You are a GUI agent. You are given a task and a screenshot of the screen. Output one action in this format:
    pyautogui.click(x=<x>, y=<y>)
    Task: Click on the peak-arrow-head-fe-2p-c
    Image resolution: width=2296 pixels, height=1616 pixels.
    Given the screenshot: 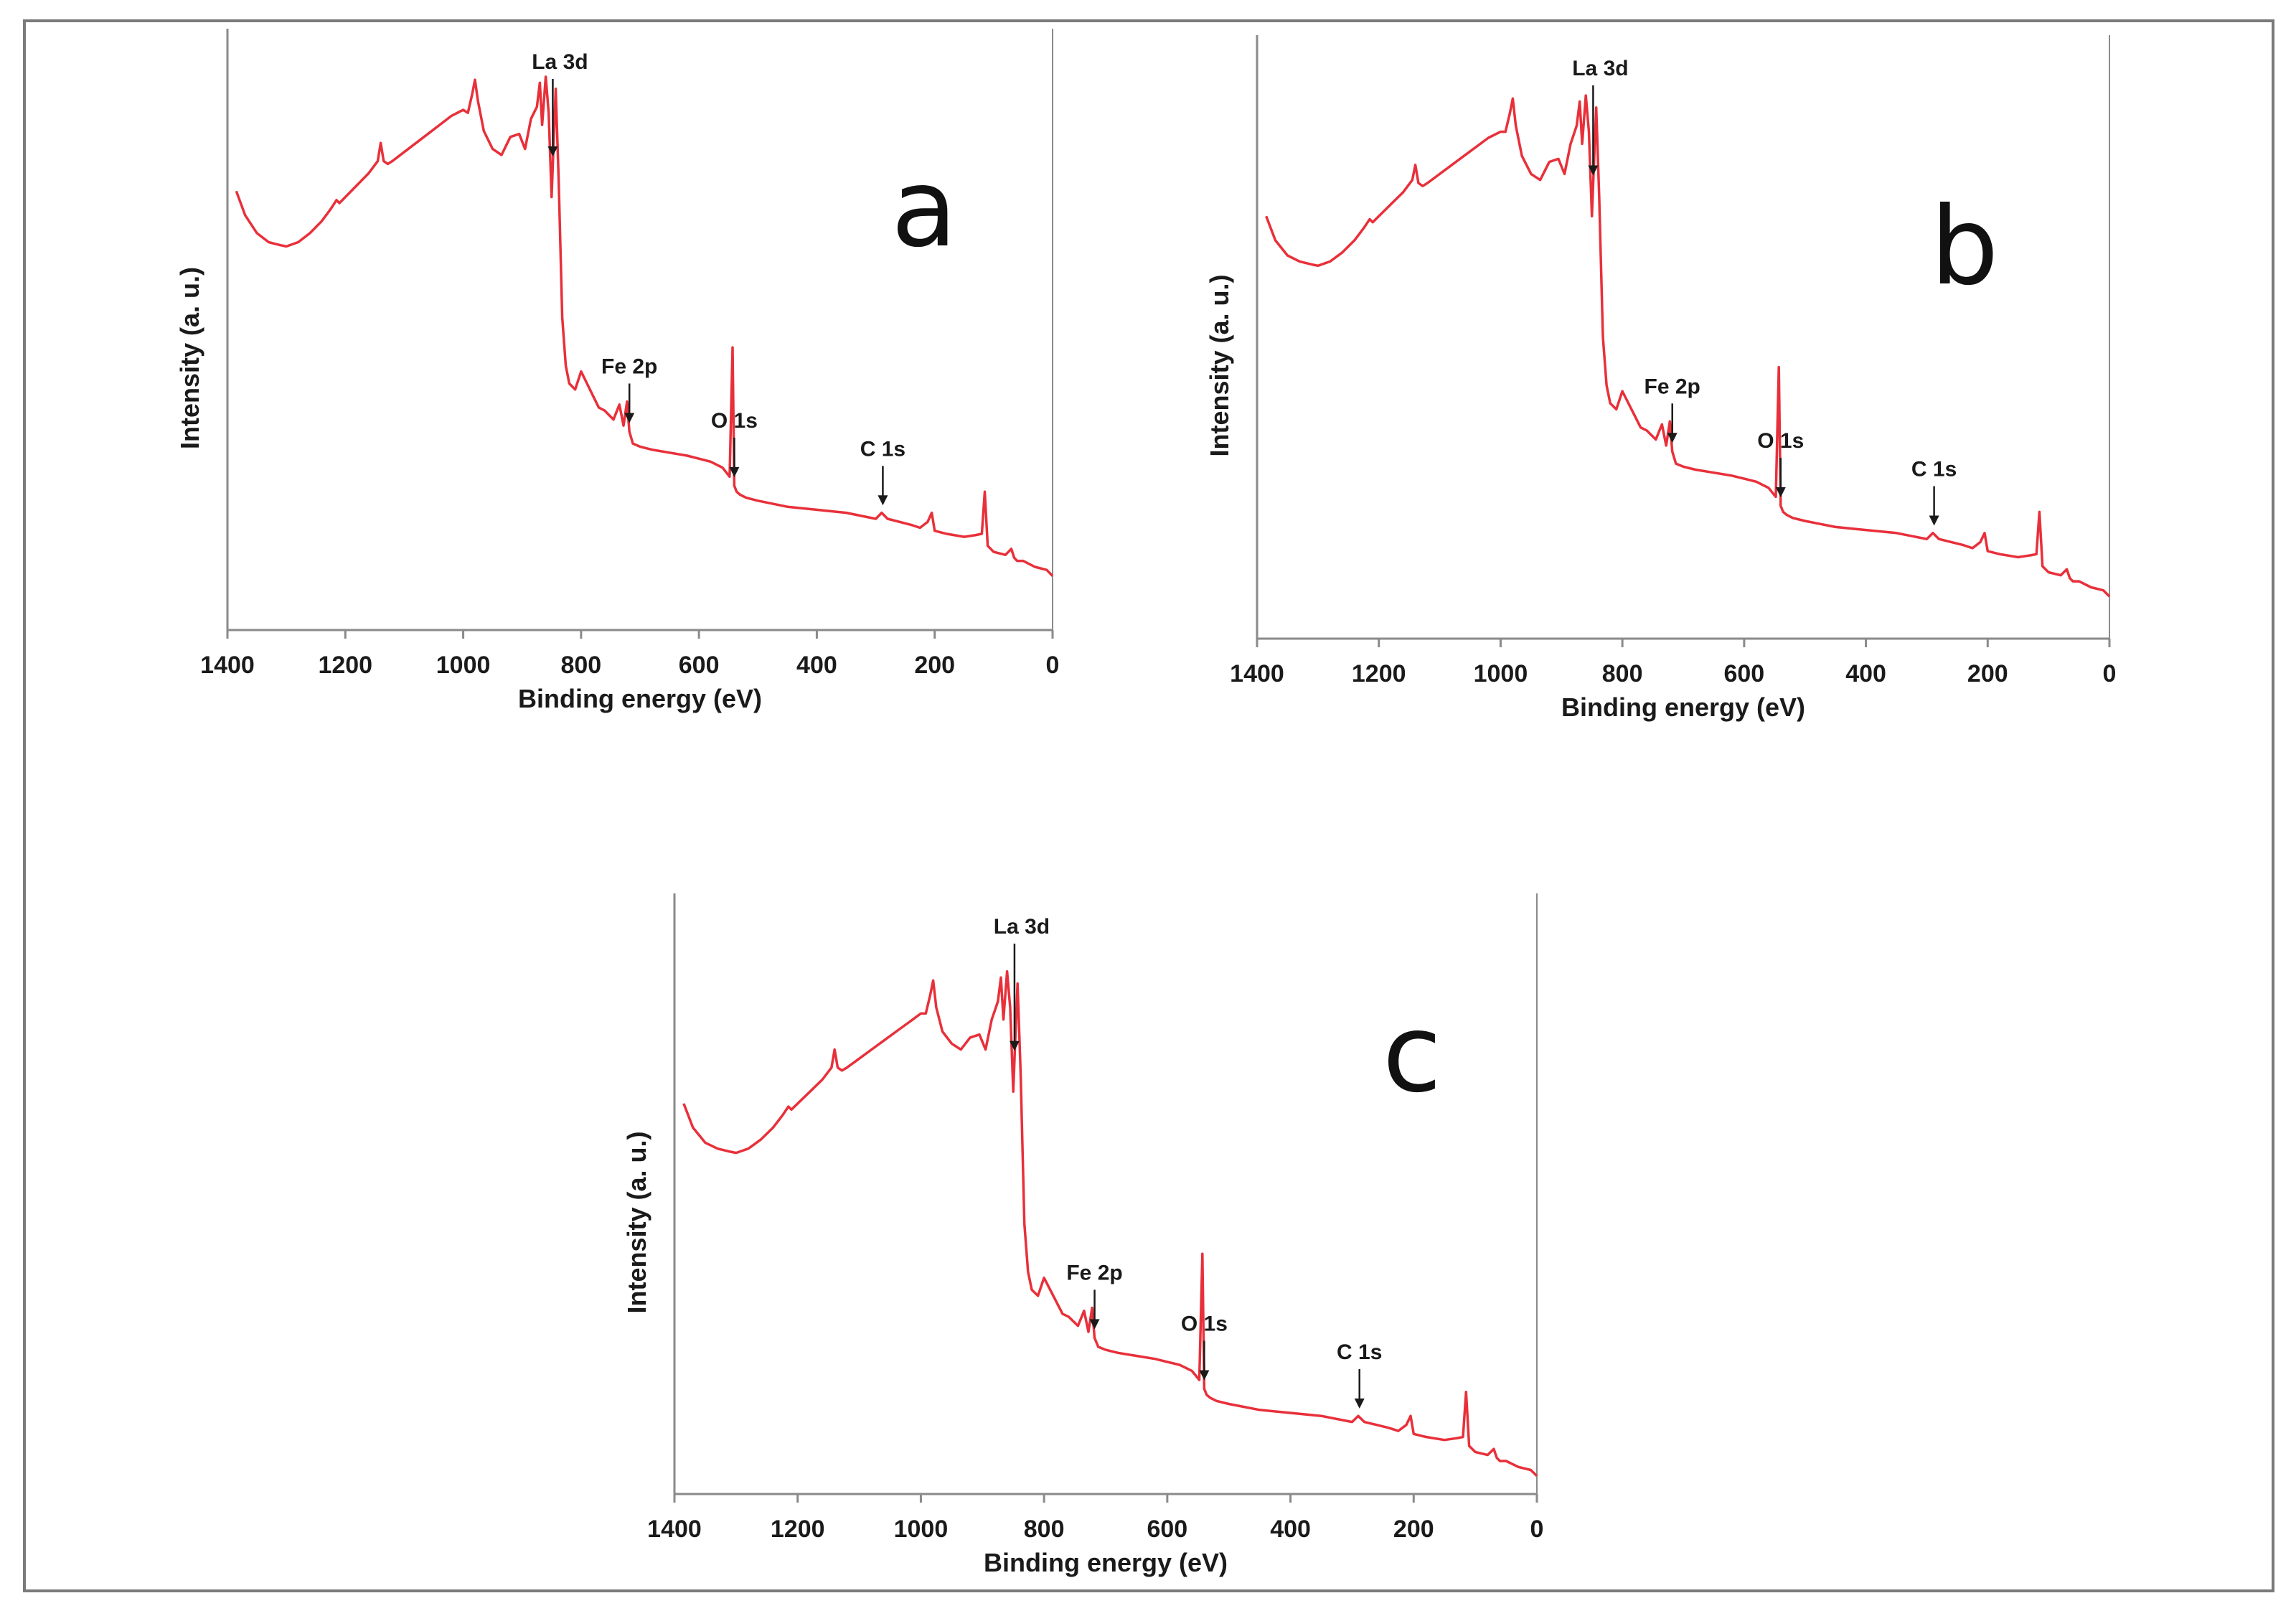 What is the action you would take?
    pyautogui.click(x=1095, y=1324)
    